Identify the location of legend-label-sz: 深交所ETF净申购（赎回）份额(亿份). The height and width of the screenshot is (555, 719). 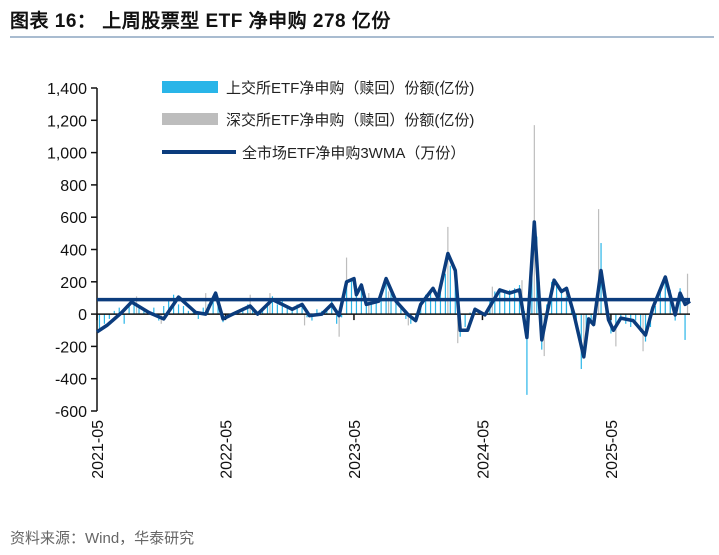
(350, 120).